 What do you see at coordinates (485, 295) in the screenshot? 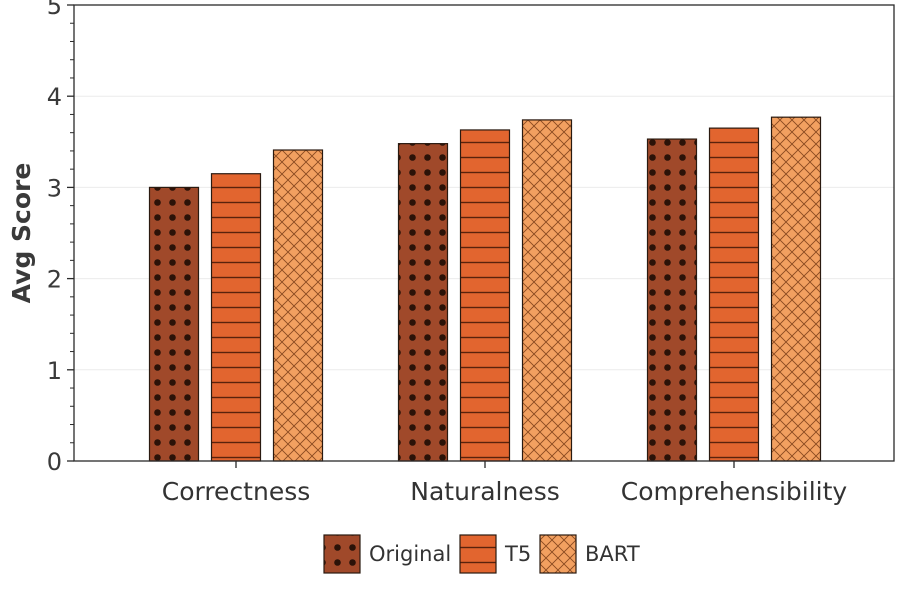
I see `bar-t5-naturalness` at bounding box center [485, 295].